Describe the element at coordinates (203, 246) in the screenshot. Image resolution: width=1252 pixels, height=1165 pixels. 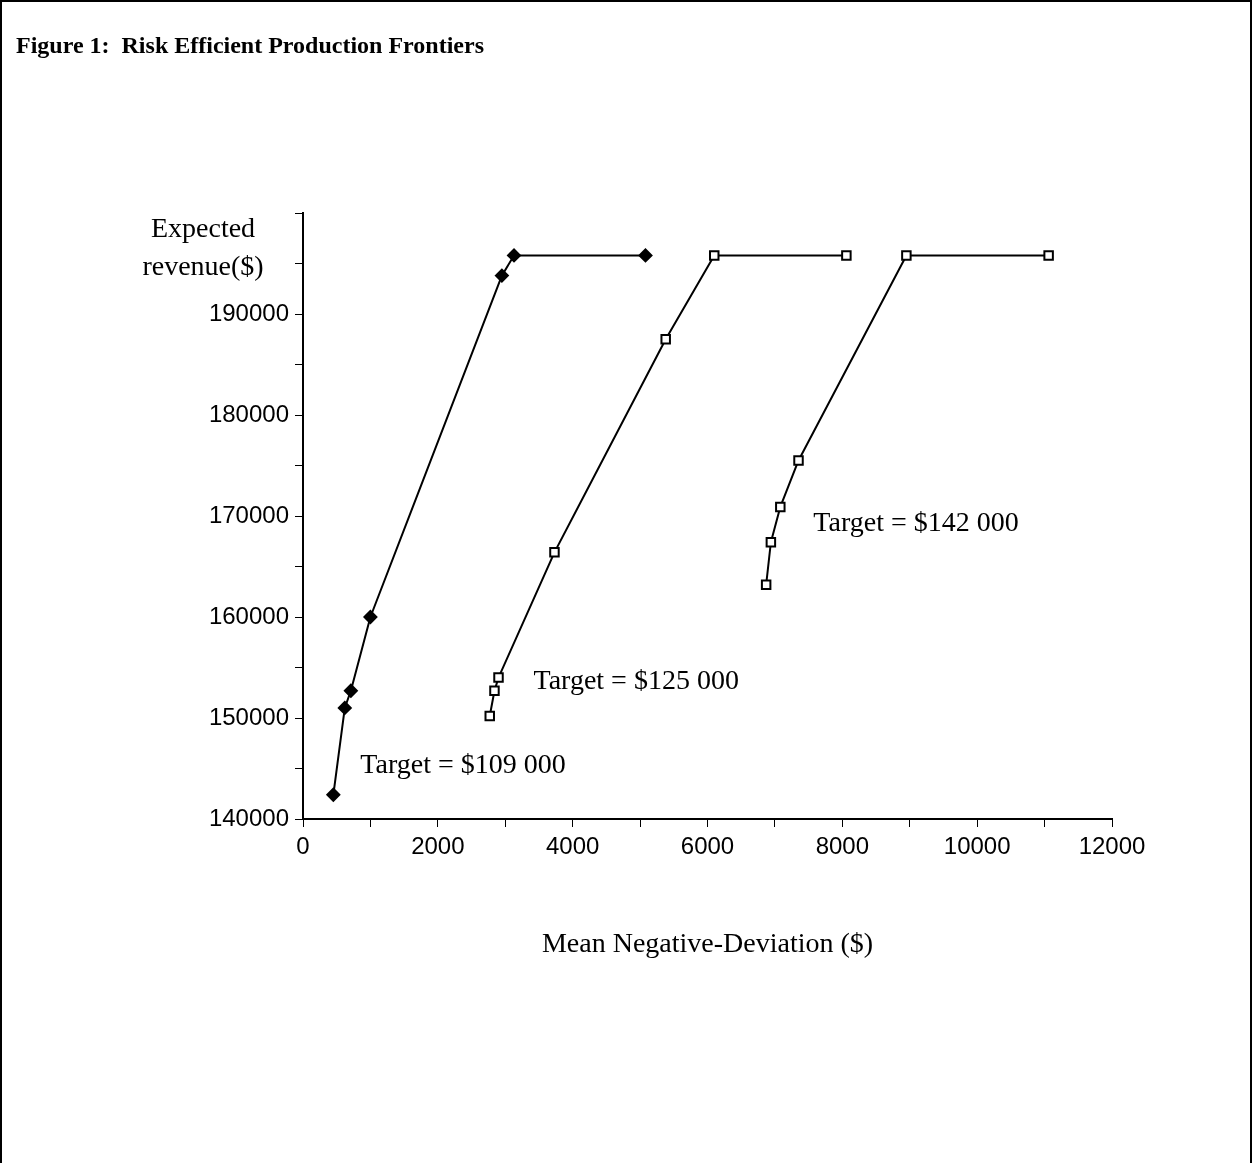
I see `y-axis-title: Expected revenue($)` at that location.